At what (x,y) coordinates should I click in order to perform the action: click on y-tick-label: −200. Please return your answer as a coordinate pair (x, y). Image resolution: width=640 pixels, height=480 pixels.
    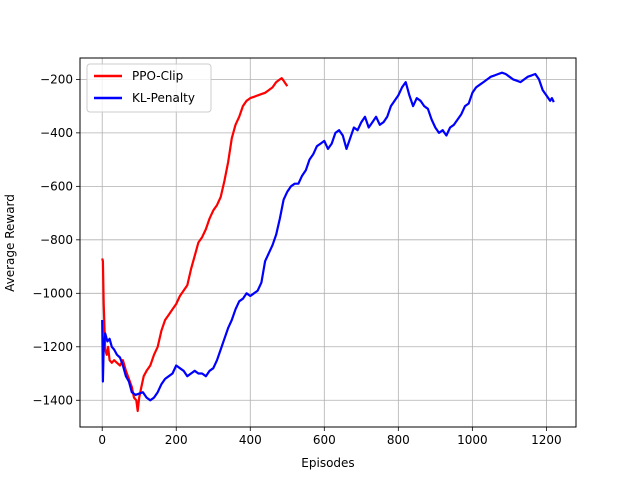
    Looking at the image, I should click on (56, 79).